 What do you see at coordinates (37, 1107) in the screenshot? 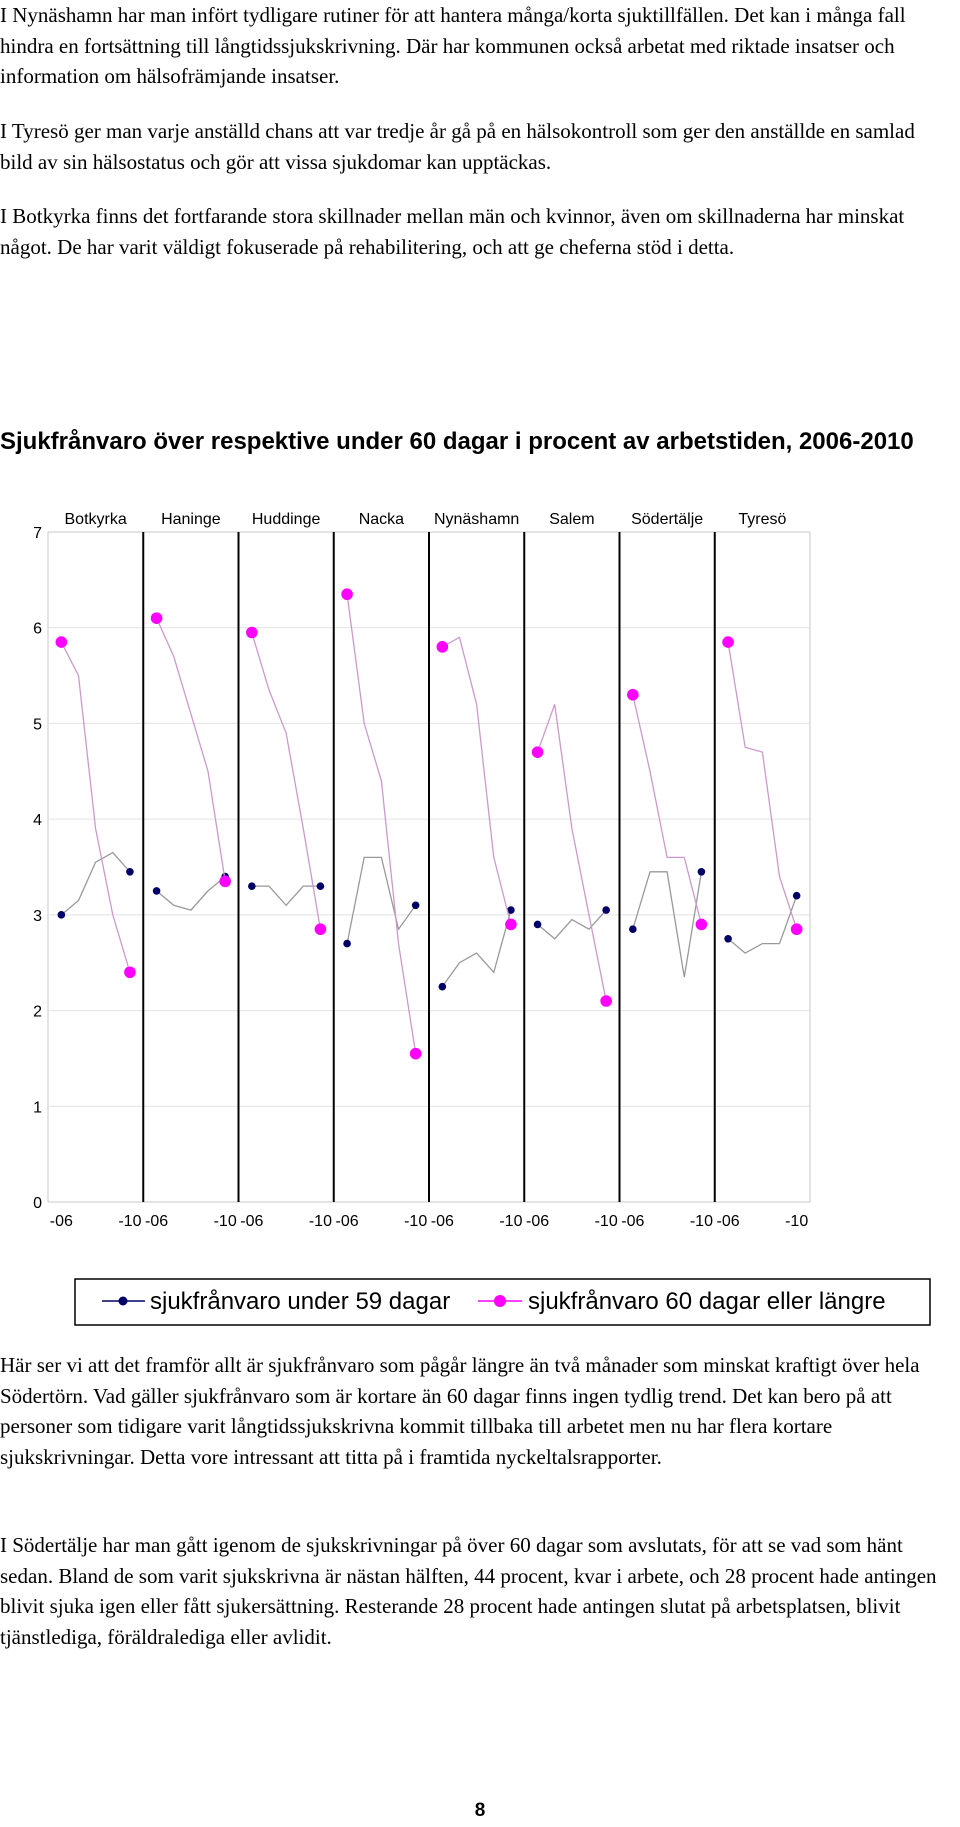
I see `y-tick-label: 1` at bounding box center [37, 1107].